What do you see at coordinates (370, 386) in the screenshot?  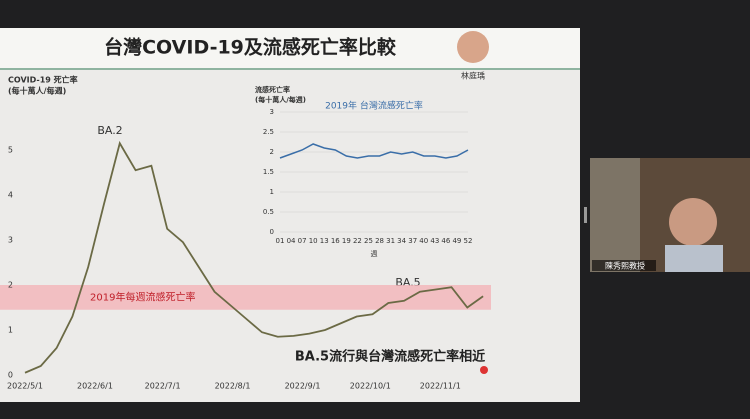 I see `x-tick-label: 2022/10/1` at bounding box center [370, 386].